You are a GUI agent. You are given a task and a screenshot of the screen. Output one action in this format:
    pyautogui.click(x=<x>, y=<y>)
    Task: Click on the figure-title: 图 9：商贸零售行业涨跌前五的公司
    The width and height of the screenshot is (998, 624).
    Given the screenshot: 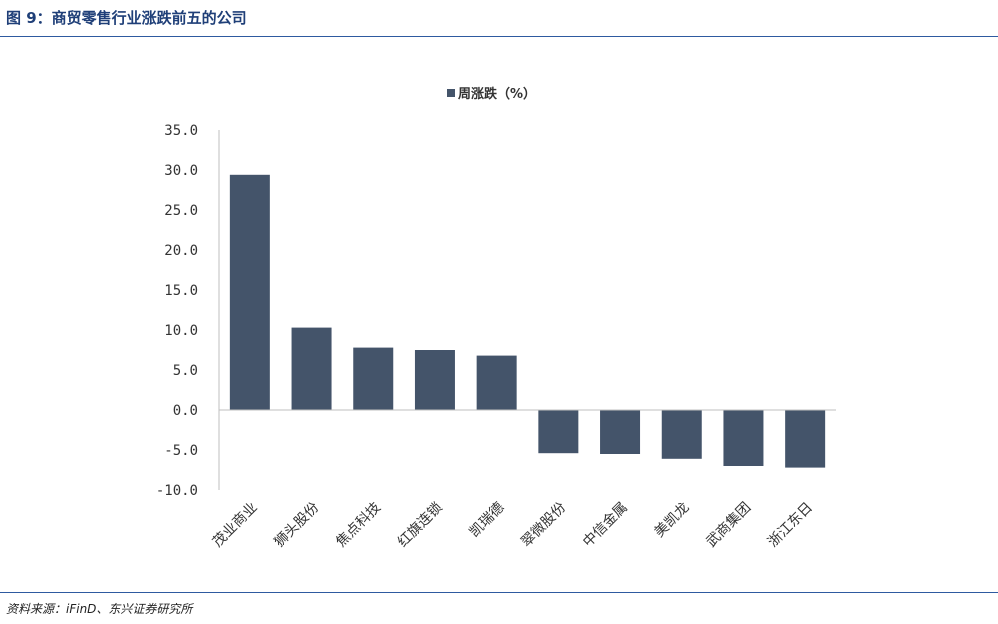 What is the action you would take?
    pyautogui.click(x=126, y=18)
    